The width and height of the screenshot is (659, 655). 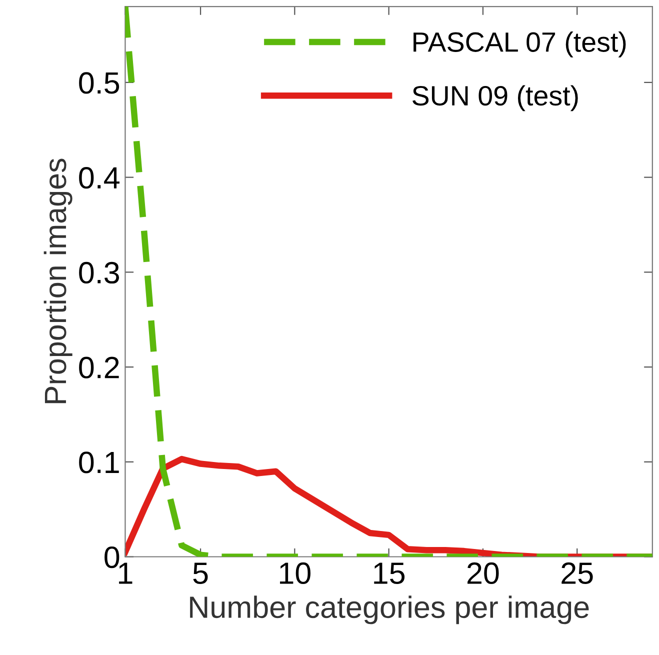 I want to click on y-tick-label: 0, so click(x=112, y=557).